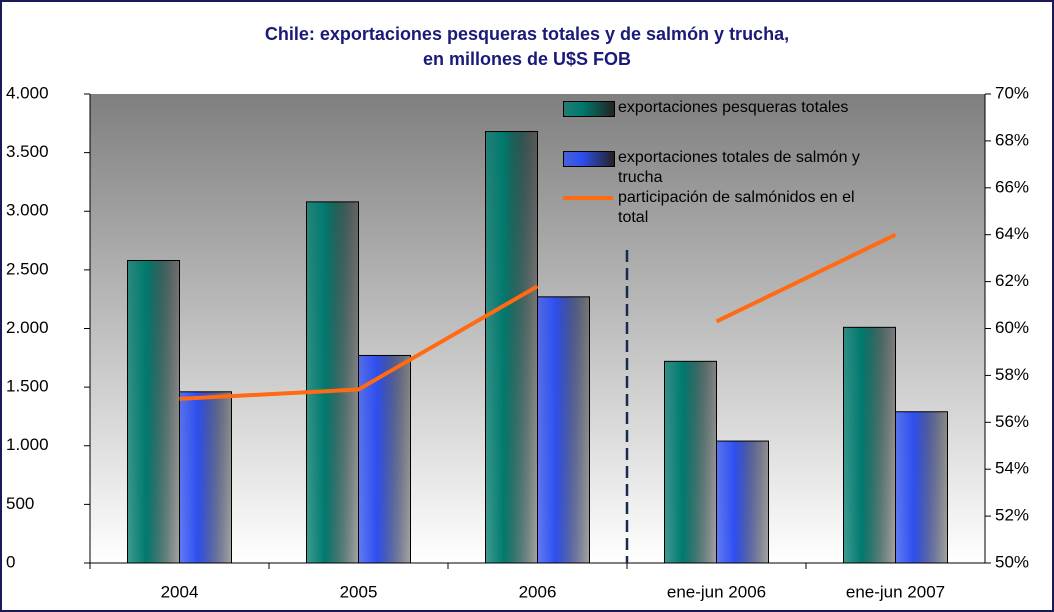 This screenshot has height=612, width=1054. I want to click on x-tick-label: 2004, so click(180, 591).